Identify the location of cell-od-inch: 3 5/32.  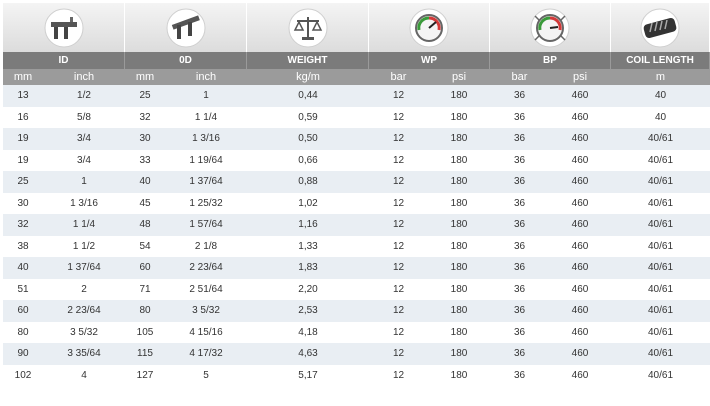
(206, 311).